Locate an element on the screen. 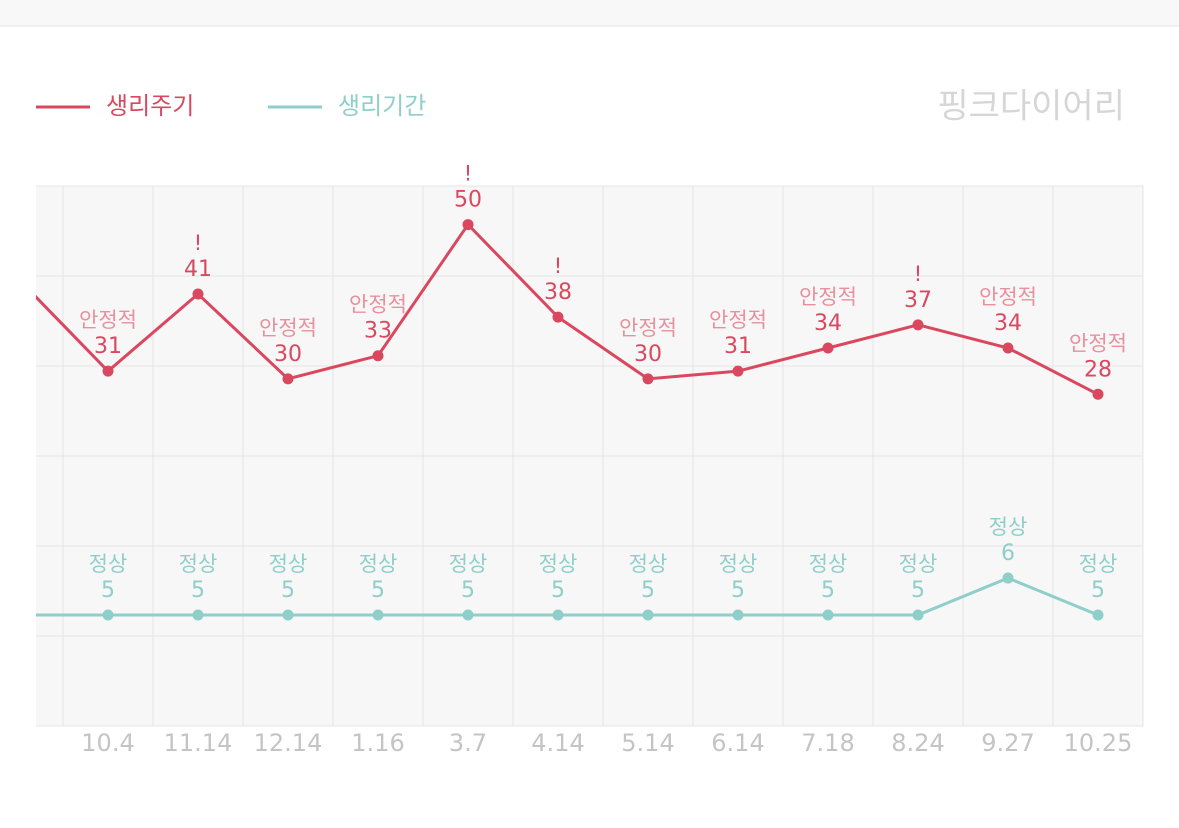 The width and height of the screenshot is (1179, 828). value-label: 38 is located at coordinates (558, 292).